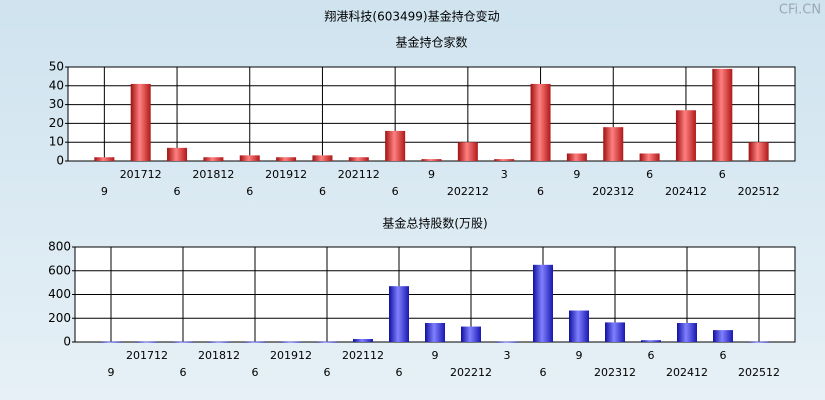  What do you see at coordinates (59, 247) in the screenshot?
I see `y-tick-label: 800` at bounding box center [59, 247].